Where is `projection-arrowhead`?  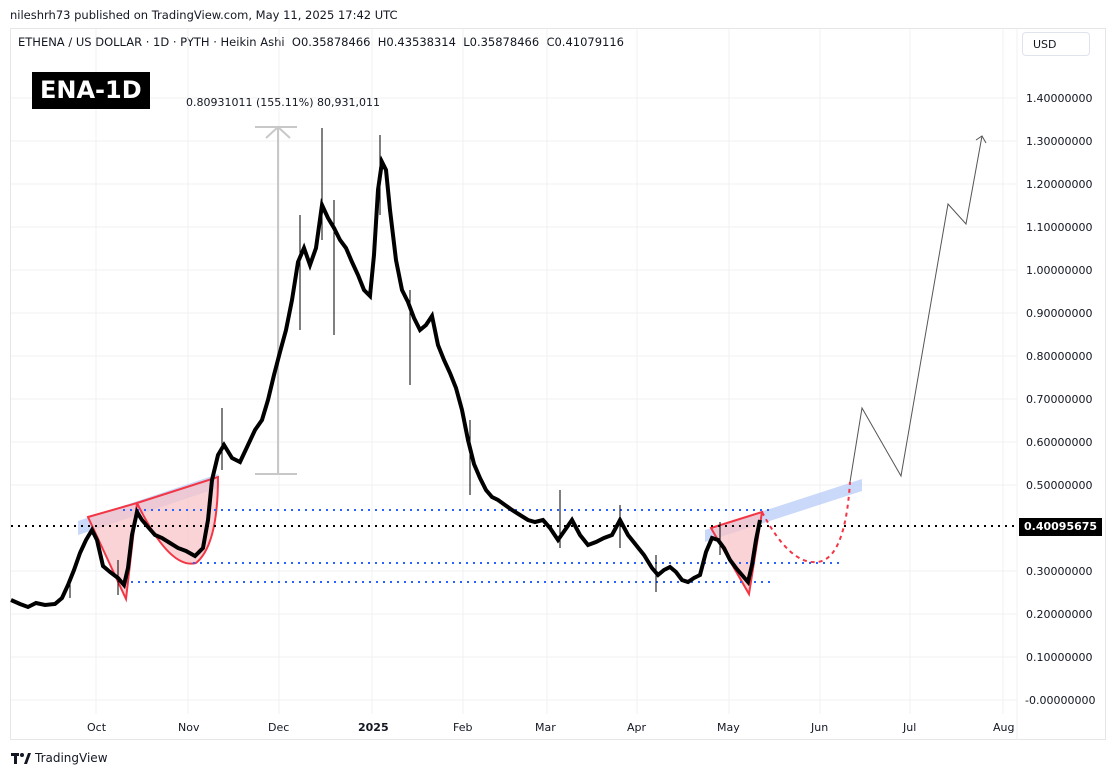
projection-arrowhead is located at coordinates (981, 139).